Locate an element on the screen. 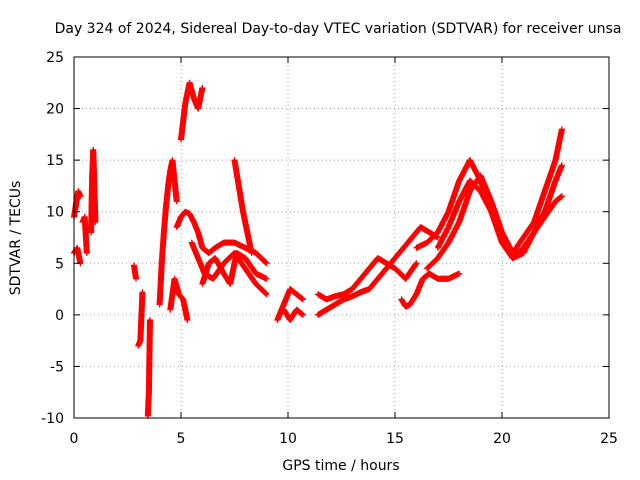 The width and height of the screenshot is (640, 480). y-tick-label: 15 is located at coordinates (55, 161).